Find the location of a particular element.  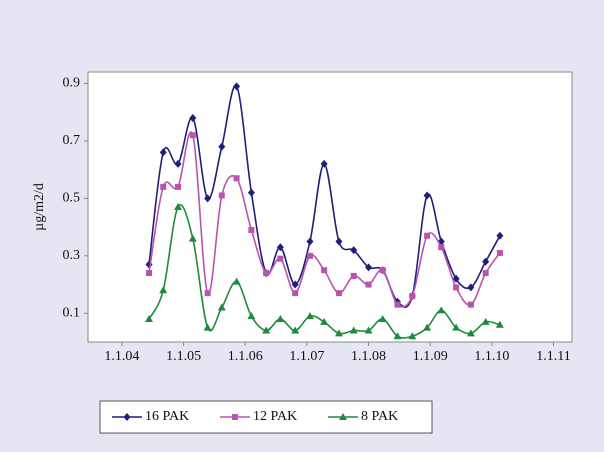

y-tick-label: 0.1 is located at coordinates (72, 312).